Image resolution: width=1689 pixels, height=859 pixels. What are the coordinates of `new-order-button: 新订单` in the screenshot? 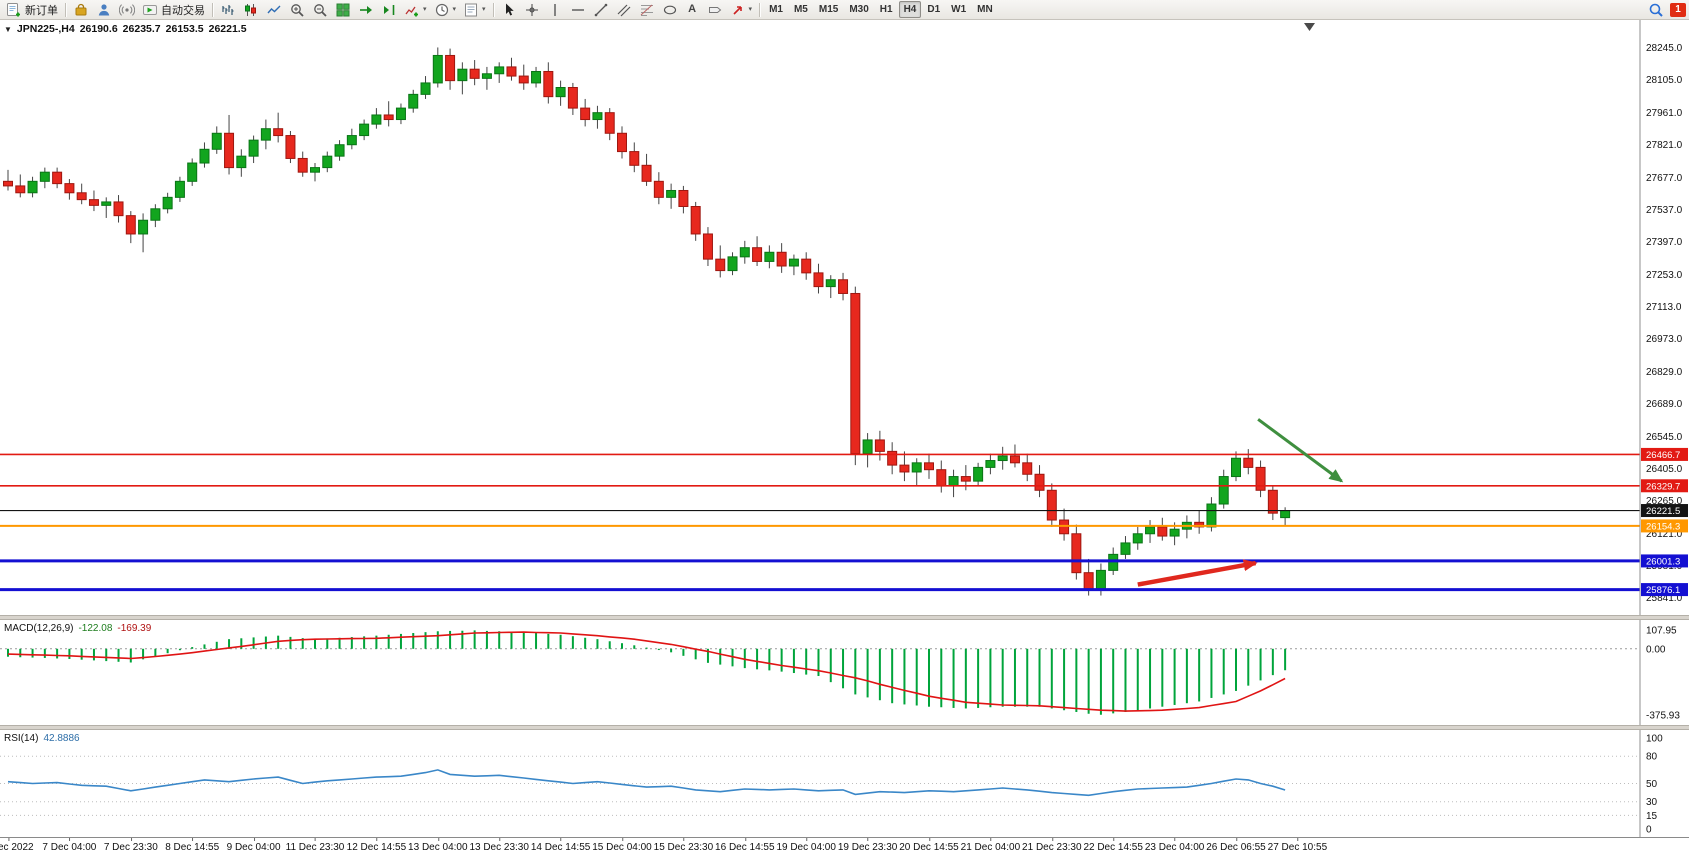 It's located at (32, 9).